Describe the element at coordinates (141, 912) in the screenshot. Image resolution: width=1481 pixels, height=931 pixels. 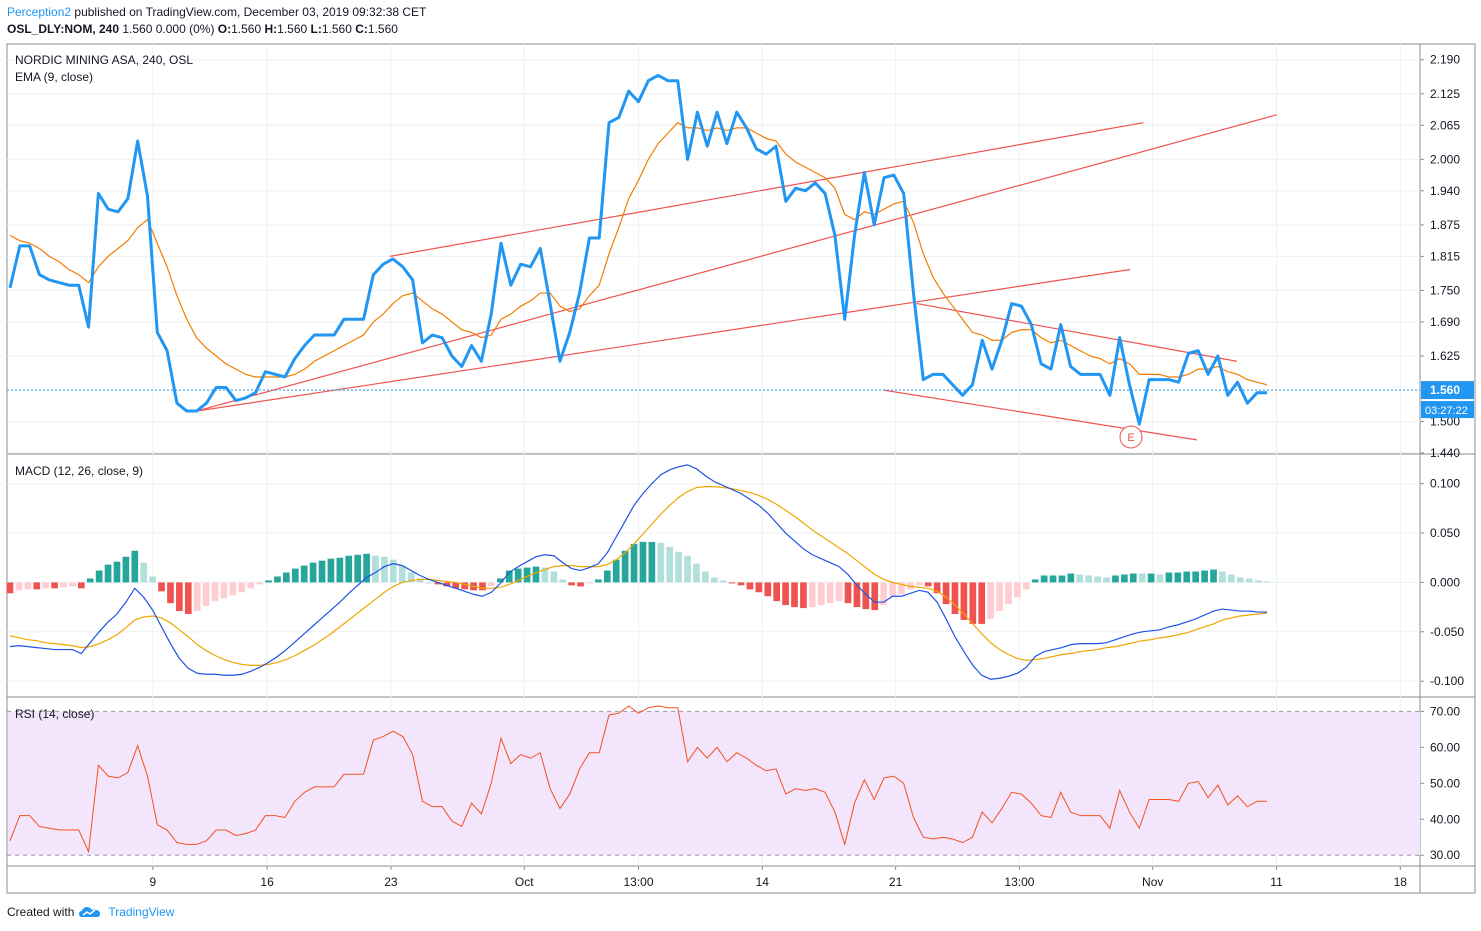
I see `tradingview-brand: TradingView` at that location.